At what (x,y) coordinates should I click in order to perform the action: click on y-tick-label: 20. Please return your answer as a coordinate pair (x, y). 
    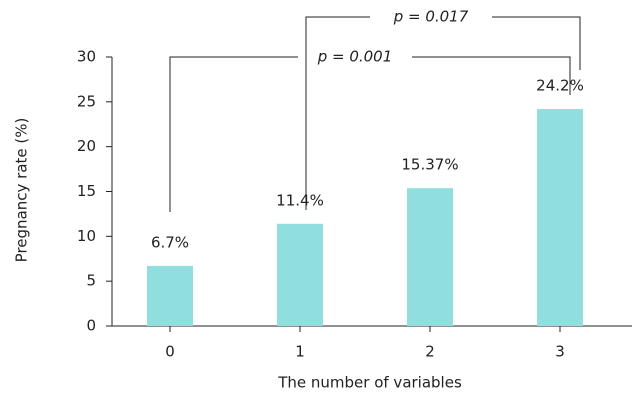
    Looking at the image, I should click on (86, 146).